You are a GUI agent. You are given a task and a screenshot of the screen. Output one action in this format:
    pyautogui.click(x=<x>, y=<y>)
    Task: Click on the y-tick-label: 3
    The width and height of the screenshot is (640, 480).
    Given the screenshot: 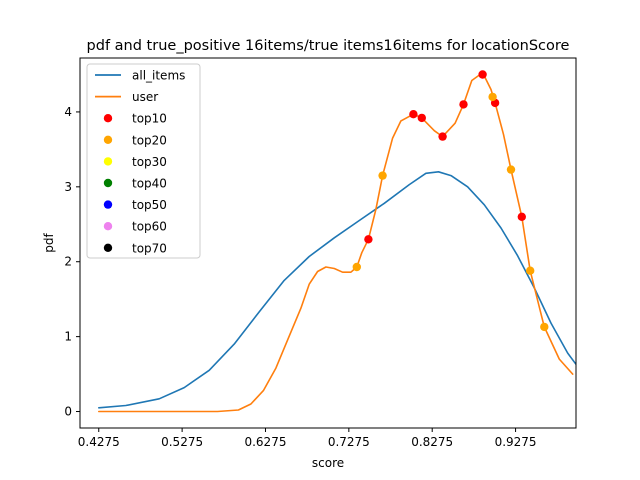 What is the action you would take?
    pyautogui.click(x=68, y=187)
    